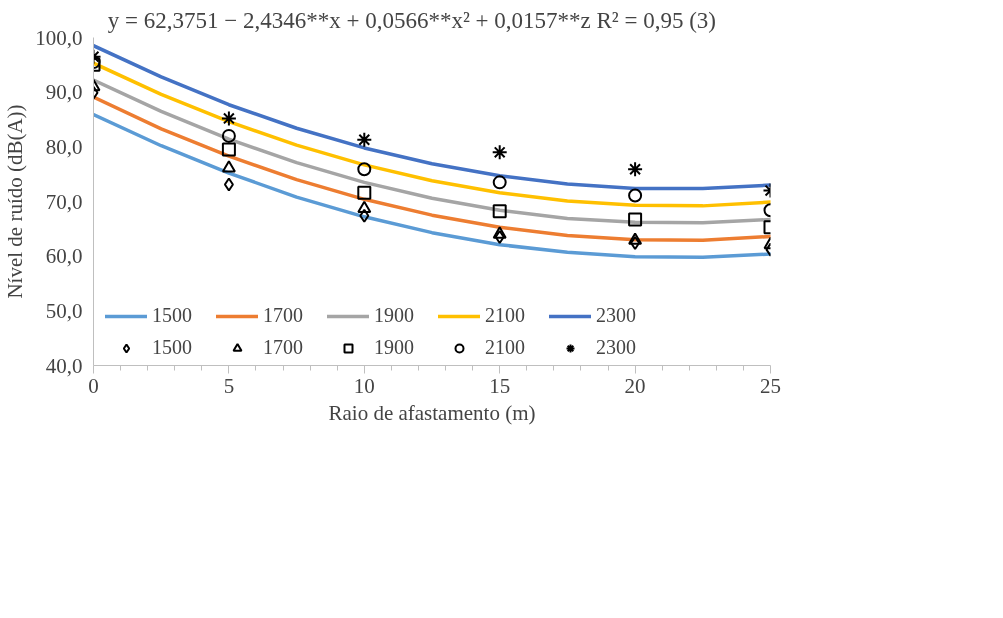  Describe the element at coordinates (635, 385) in the screenshot. I see `x-tick-label: 20` at that location.